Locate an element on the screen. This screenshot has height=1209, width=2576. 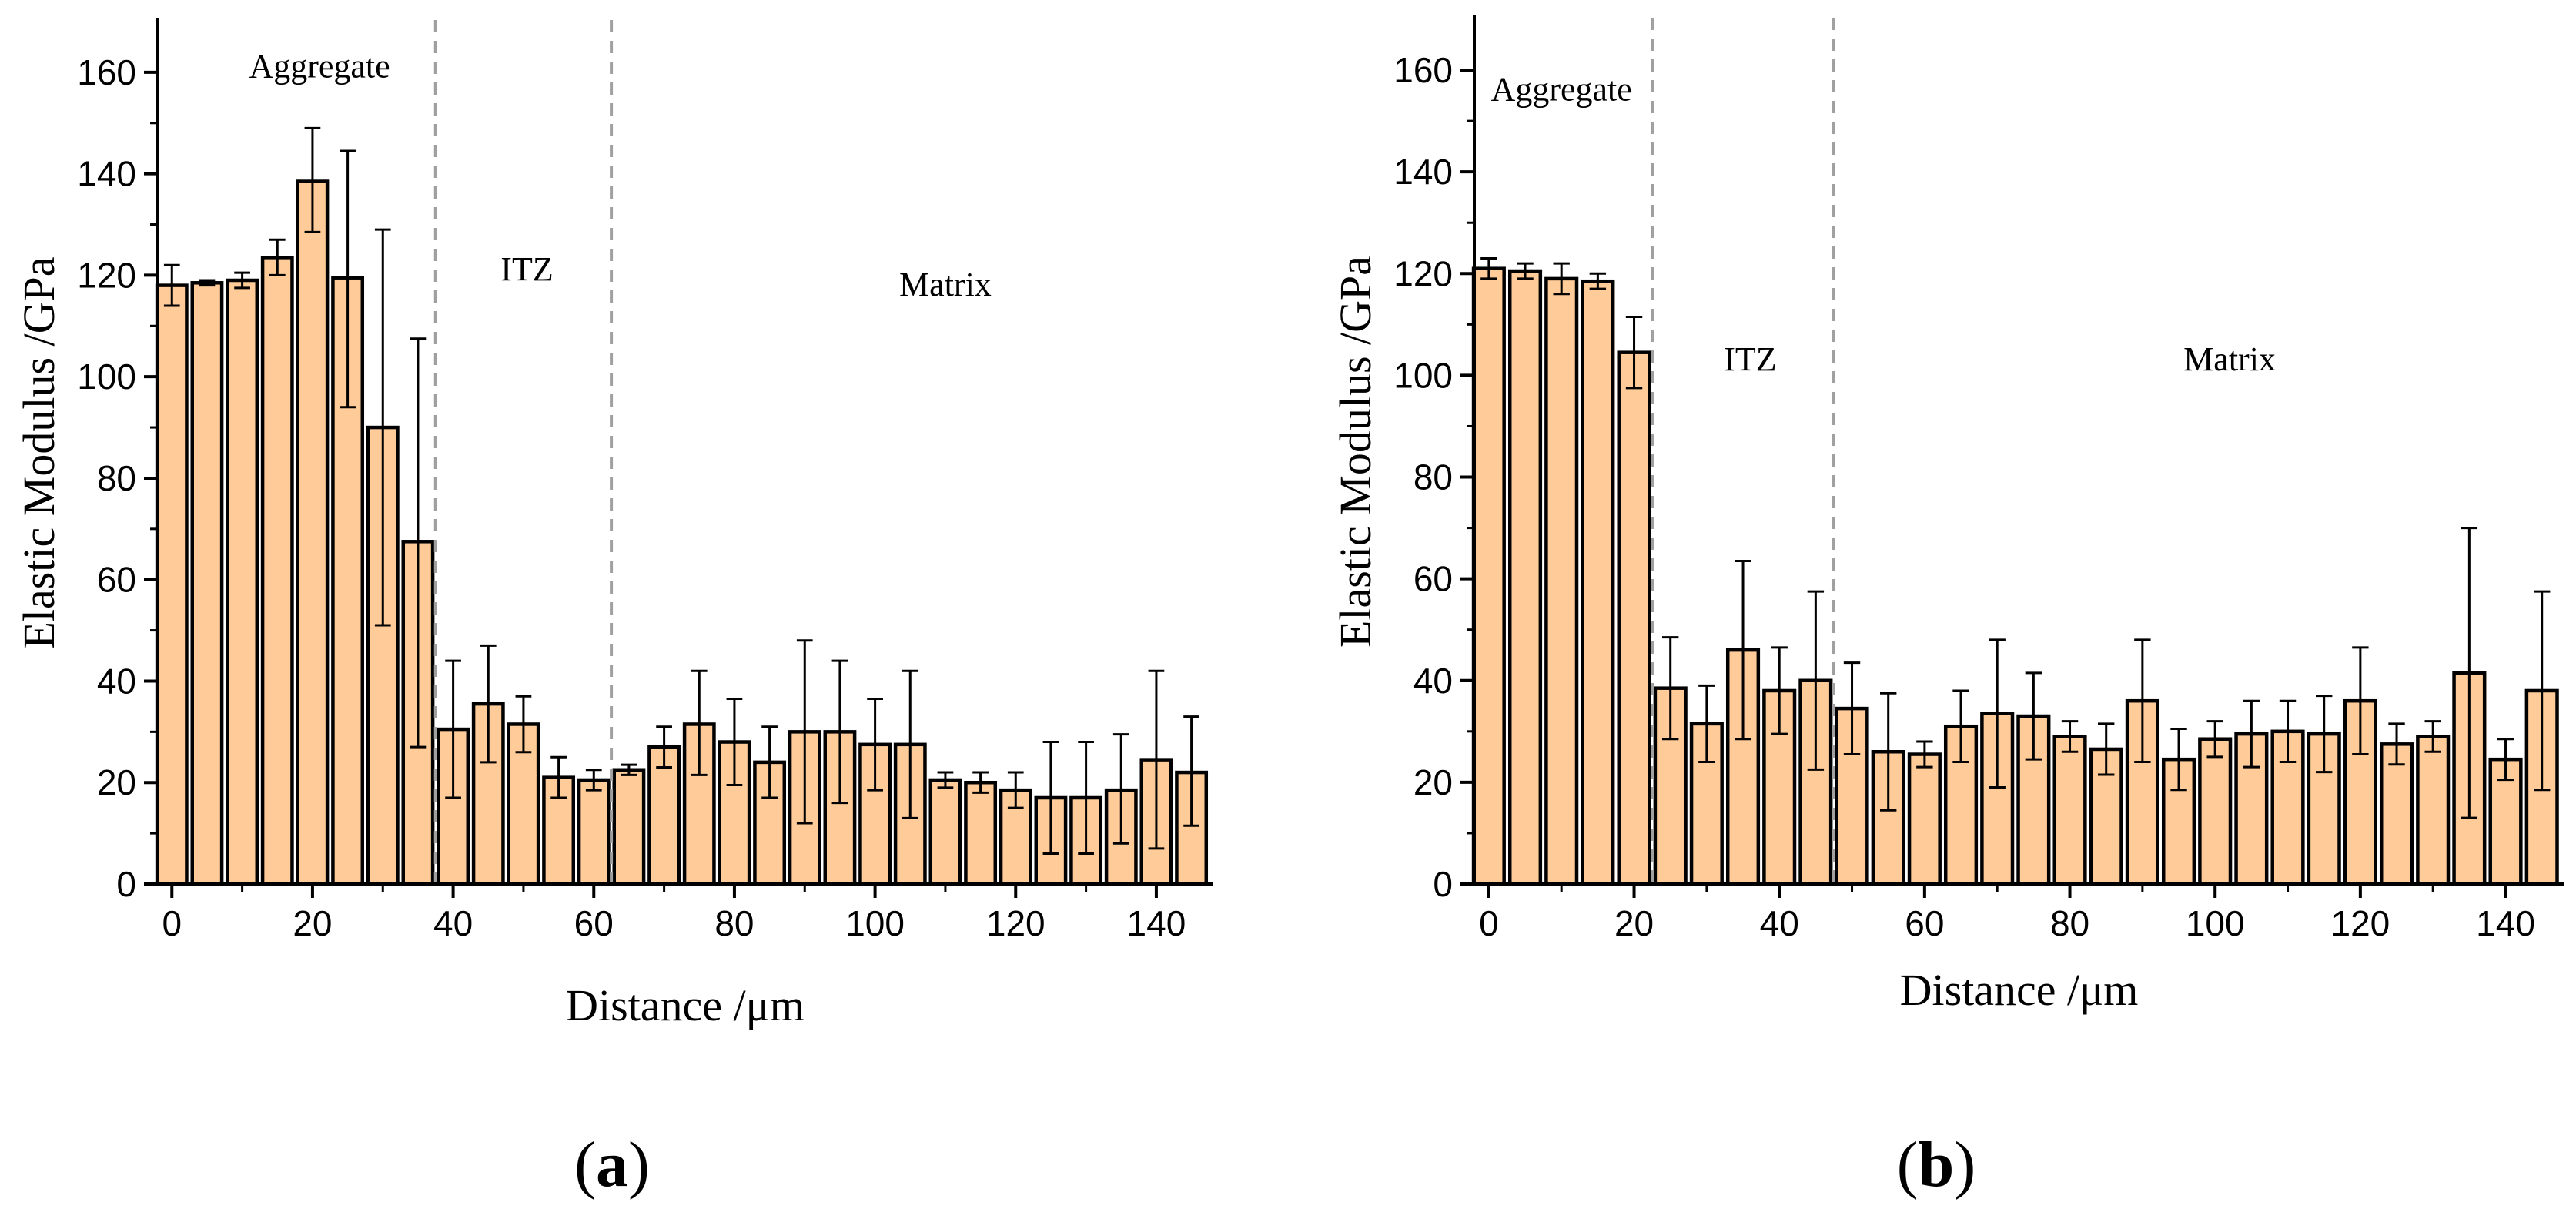
panel-label-open-paren: ( is located at coordinates (1908, 1165).